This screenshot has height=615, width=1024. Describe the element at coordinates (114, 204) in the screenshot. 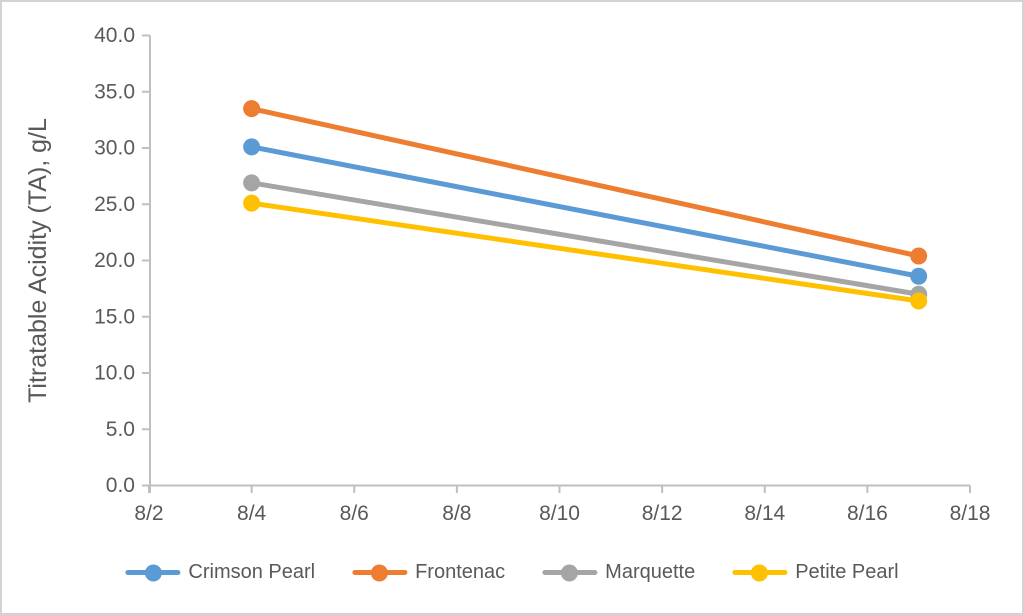

I see `y-tick-label: 25.0` at that location.